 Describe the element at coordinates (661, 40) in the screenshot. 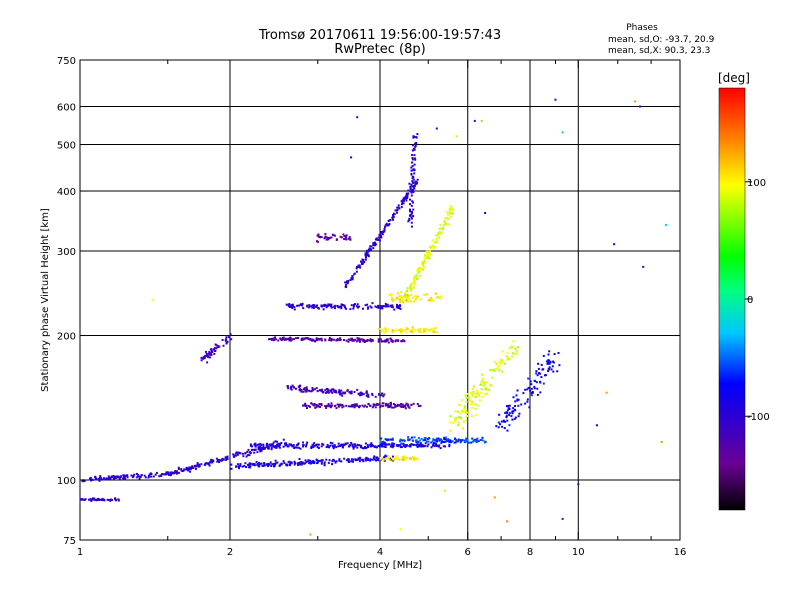

I see `phase-info-o: mean, sd,O: -93.7, 20.9` at that location.